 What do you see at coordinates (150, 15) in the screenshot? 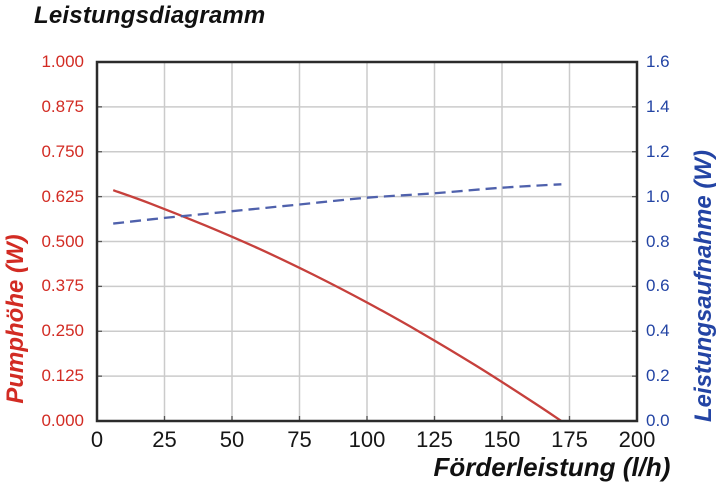
I see `chart-title: Leistungsdiagramm` at bounding box center [150, 15].